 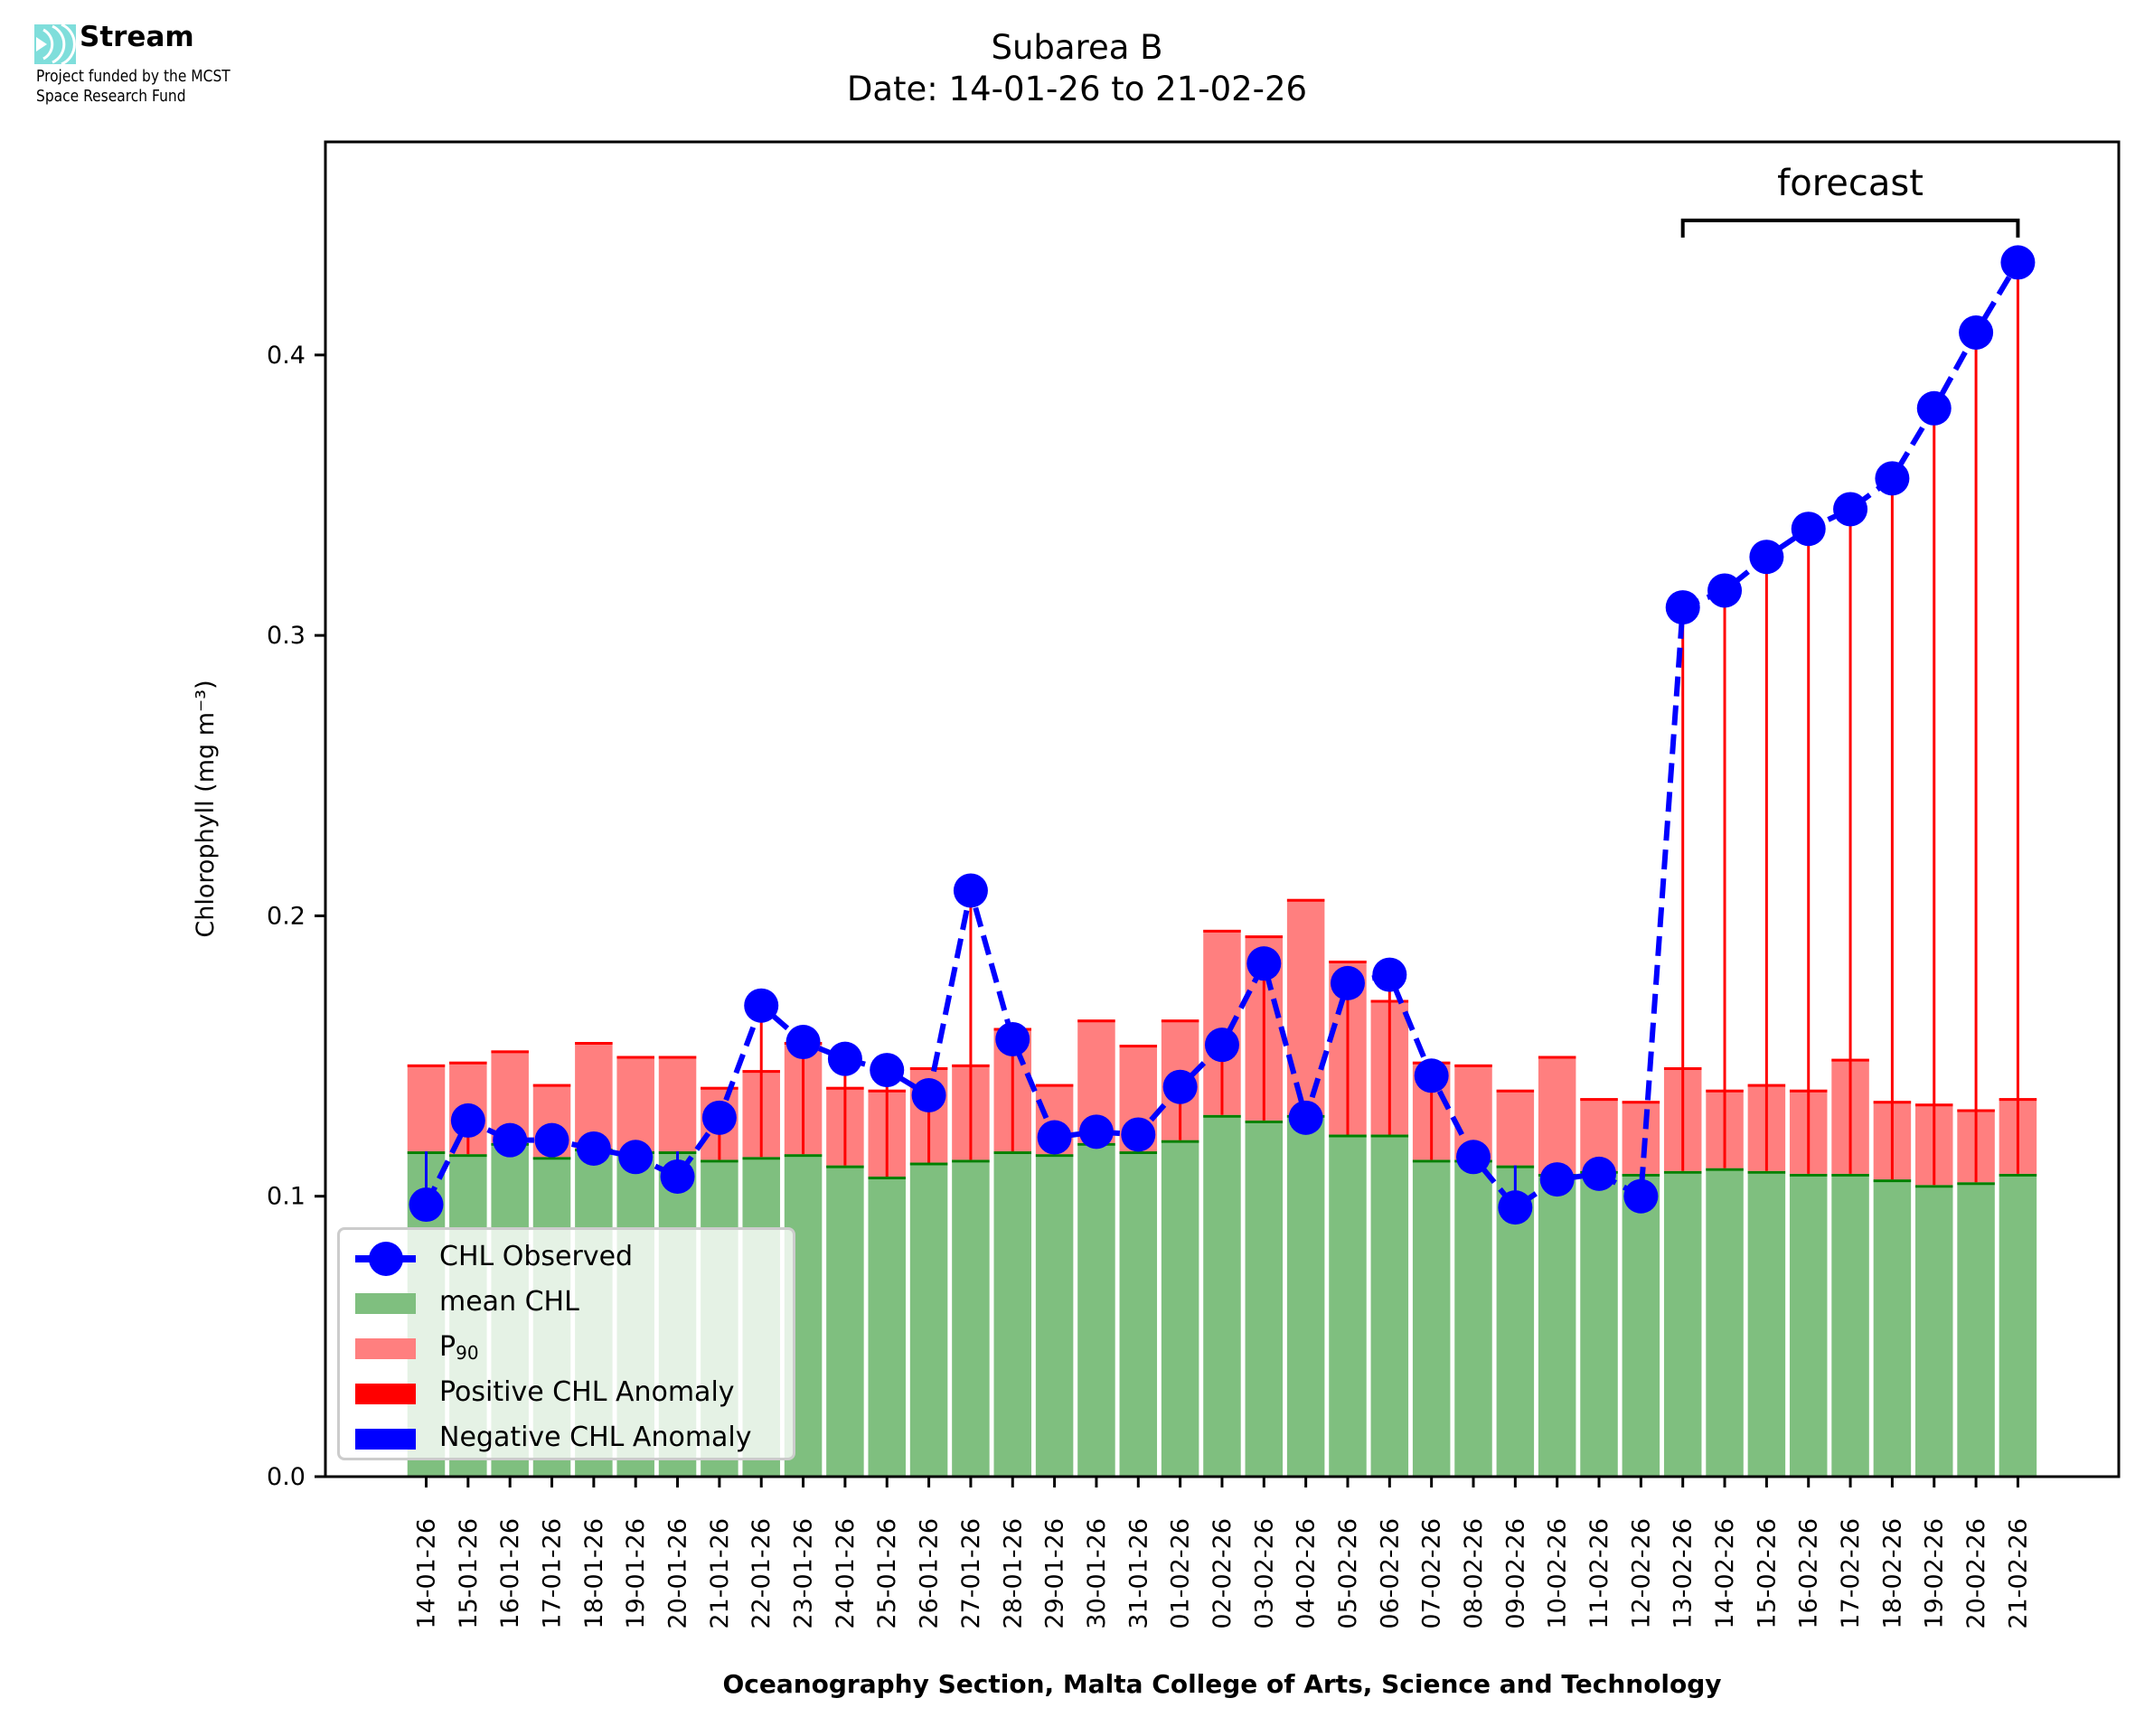 I want to click on stream-logo-icon, so click(x=55, y=45).